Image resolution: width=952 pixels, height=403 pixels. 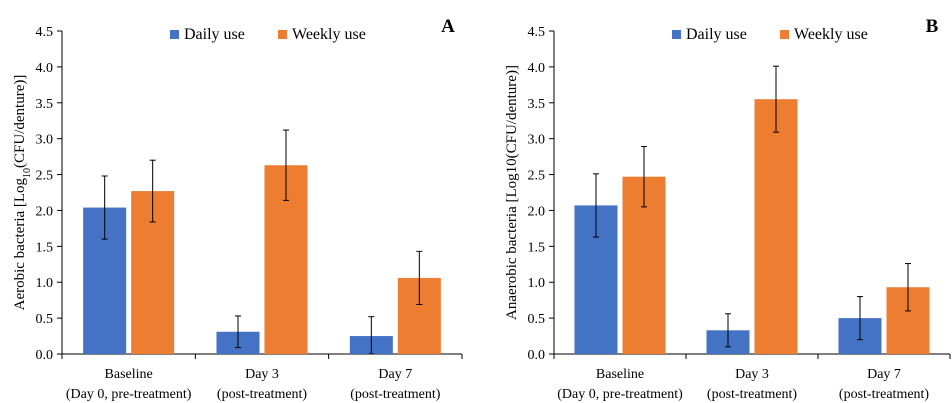 What do you see at coordinates (512, 192) in the screenshot?
I see `y-axis-label: Anaerobic bacteria [Log10(CFU/denture)]` at bounding box center [512, 192].